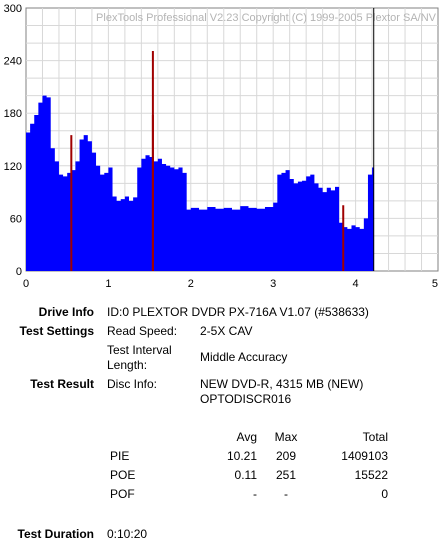 The width and height of the screenshot is (444, 543). I want to click on read-speed-value: 2-5X CAV, so click(226, 331).